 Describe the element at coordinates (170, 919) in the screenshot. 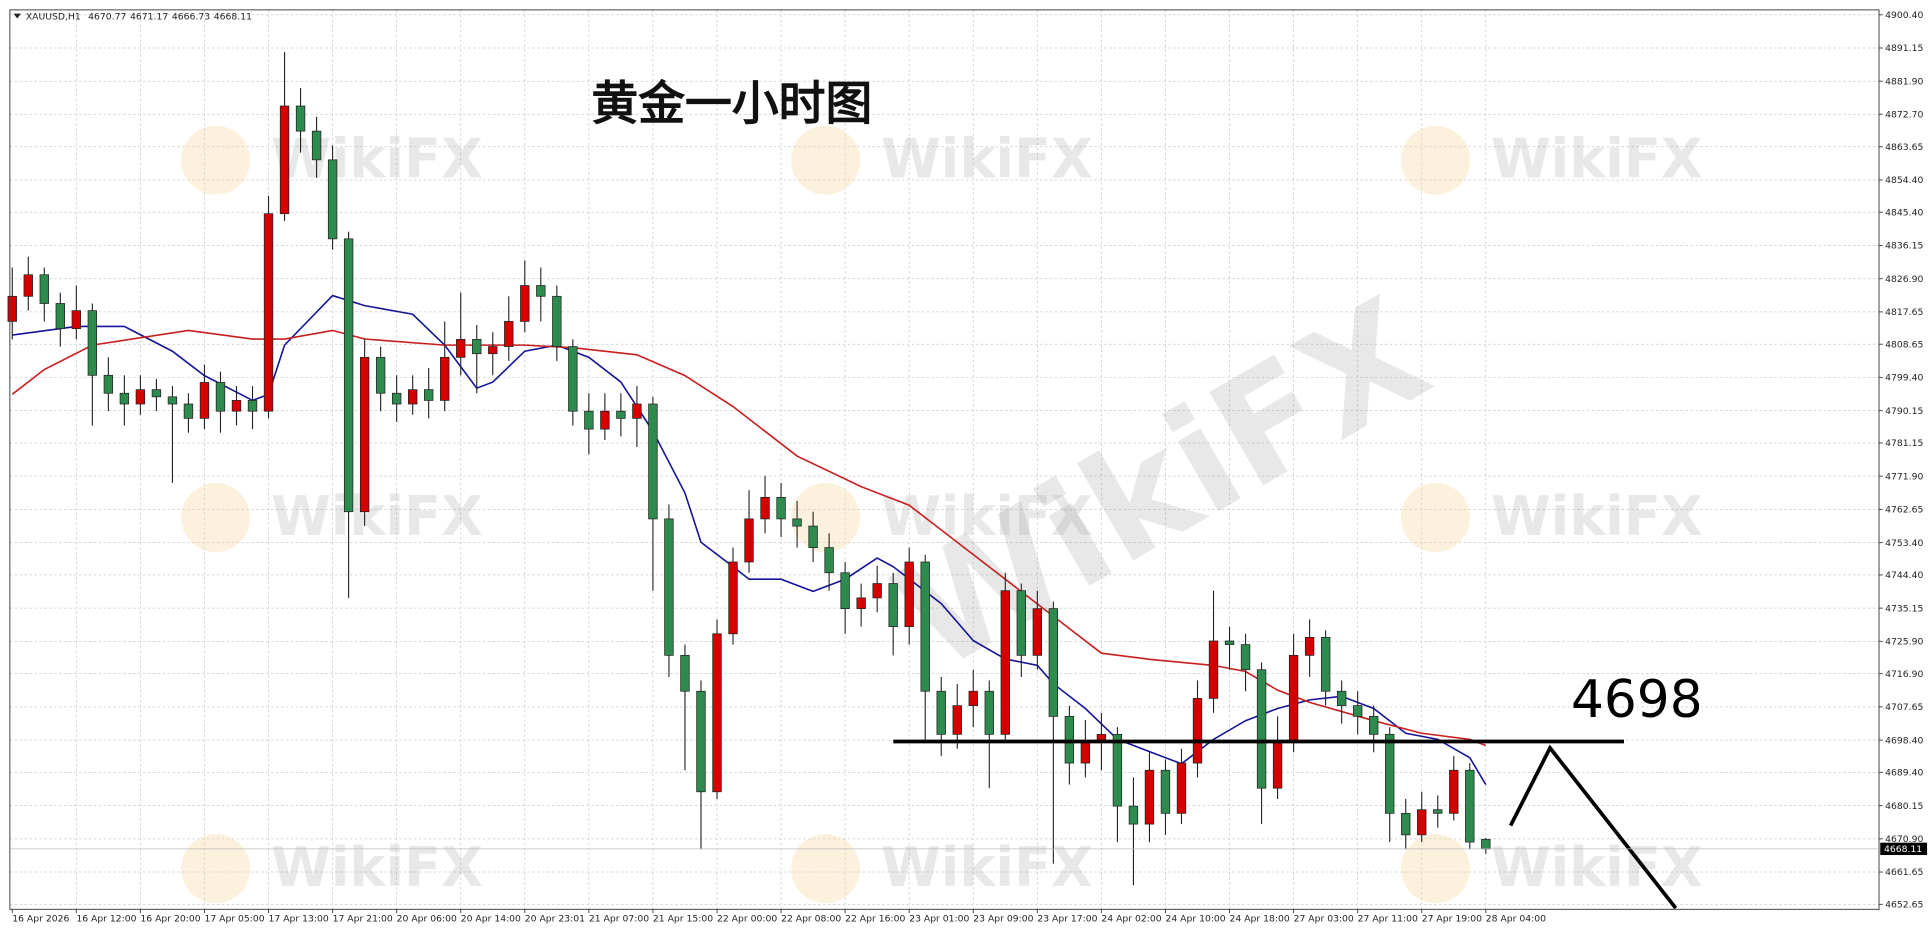

I see `x-tick-label: 16 Apr 20:00` at that location.